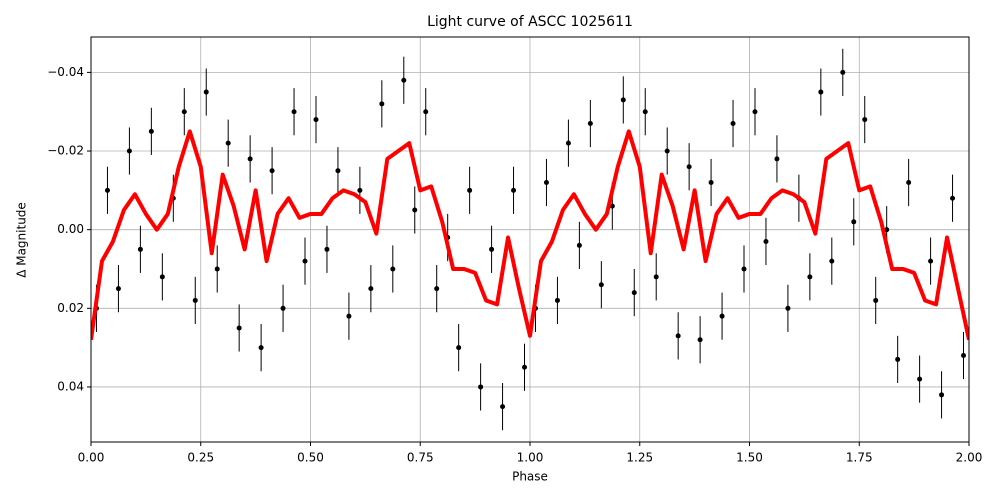 This screenshot has width=1000, height=500. What do you see at coordinates (65, 151) in the screenshot?
I see `y-tick-label: −0.02` at bounding box center [65, 151].